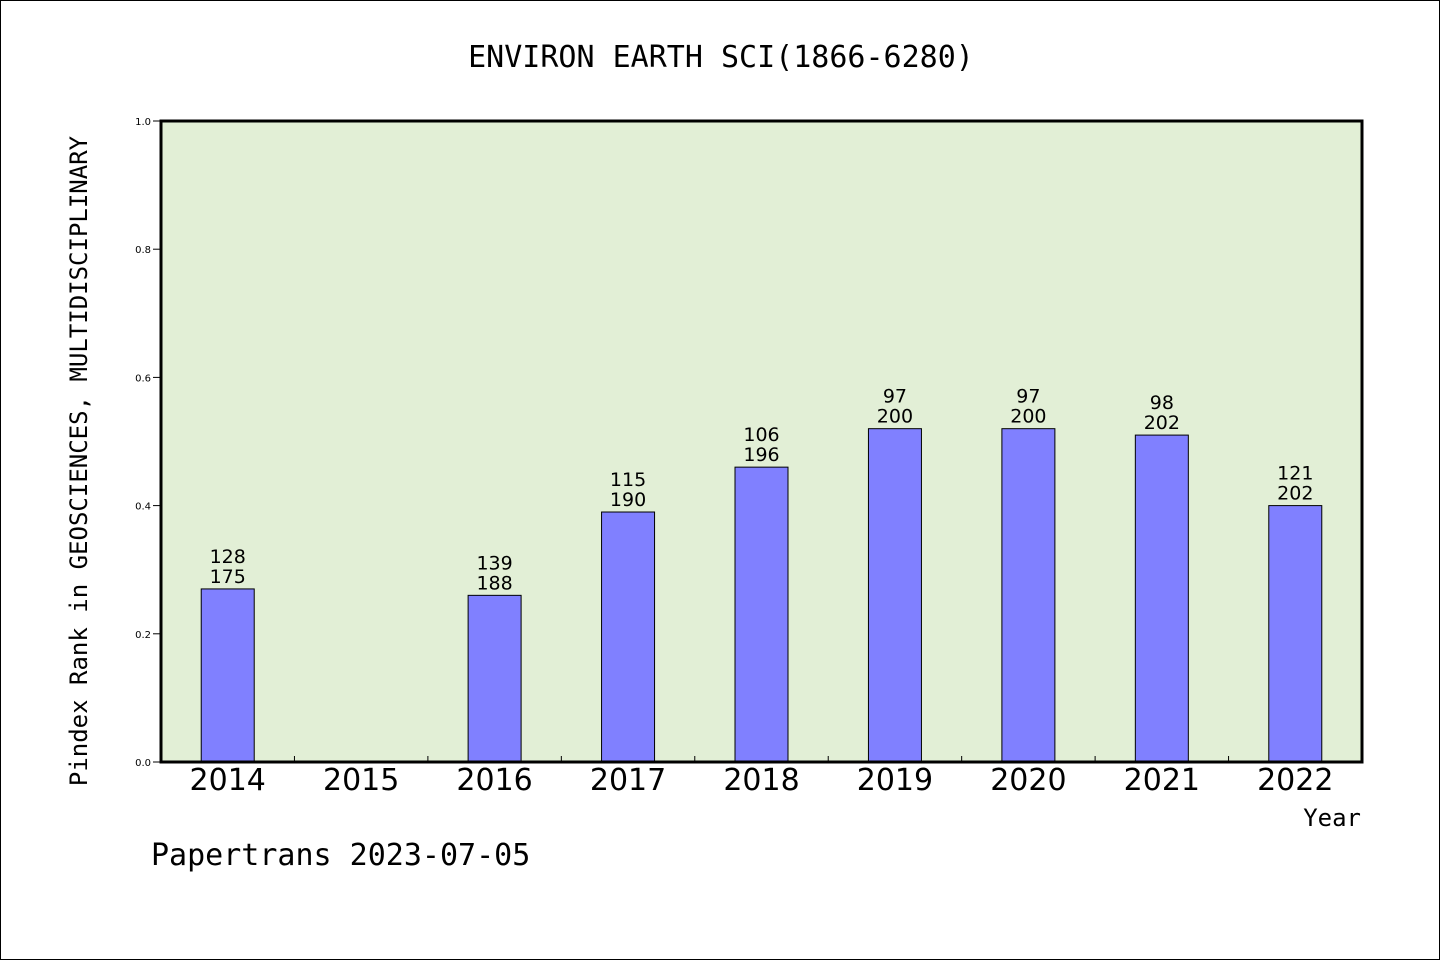 Image resolution: width=1440 pixels, height=961 pixels. What do you see at coordinates (628, 500) in the screenshot?
I see `bar-total-label: 190` at bounding box center [628, 500].